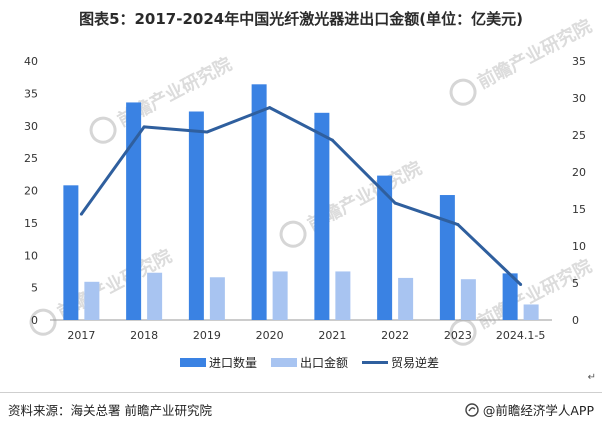 The image size is (602, 426). I want to click on y-left-tick-label: 30, so click(31, 126).